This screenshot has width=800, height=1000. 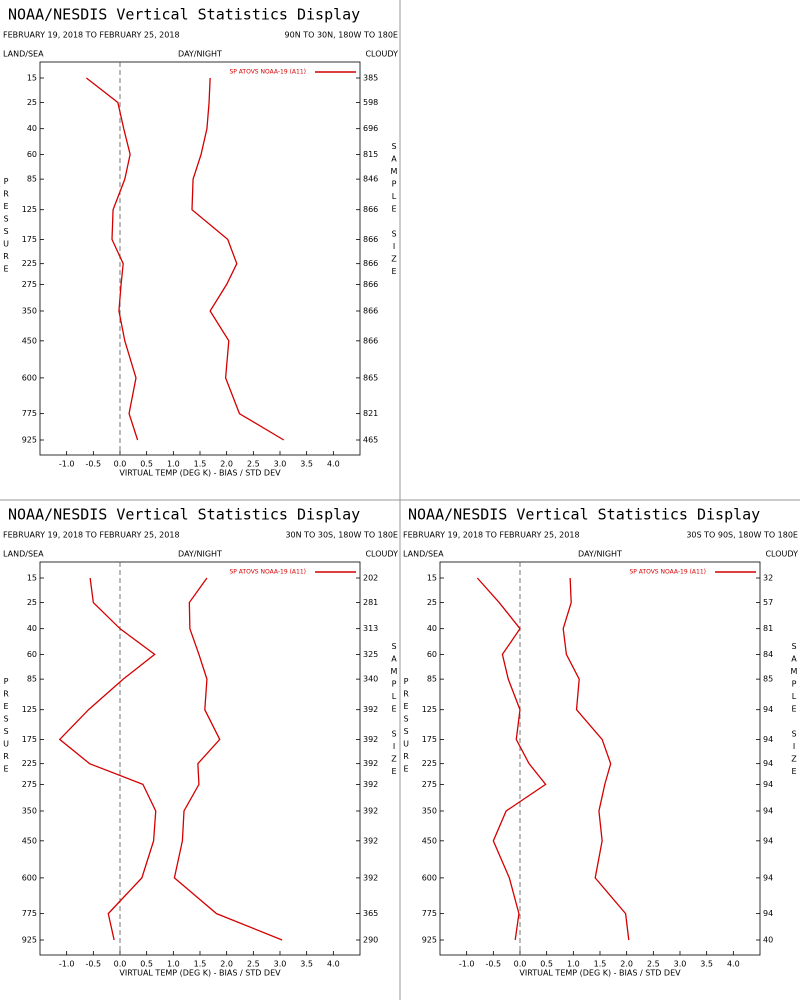 What do you see at coordinates (768, 628) in the screenshot?
I see `sample-size: 81` at bounding box center [768, 628].